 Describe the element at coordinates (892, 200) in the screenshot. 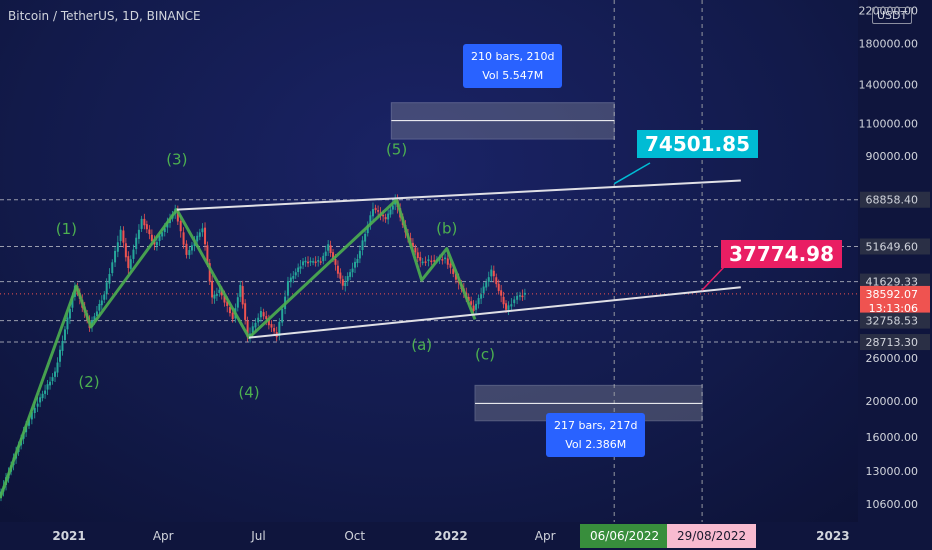

I see `y-tick-label: 68858.40` at that location.